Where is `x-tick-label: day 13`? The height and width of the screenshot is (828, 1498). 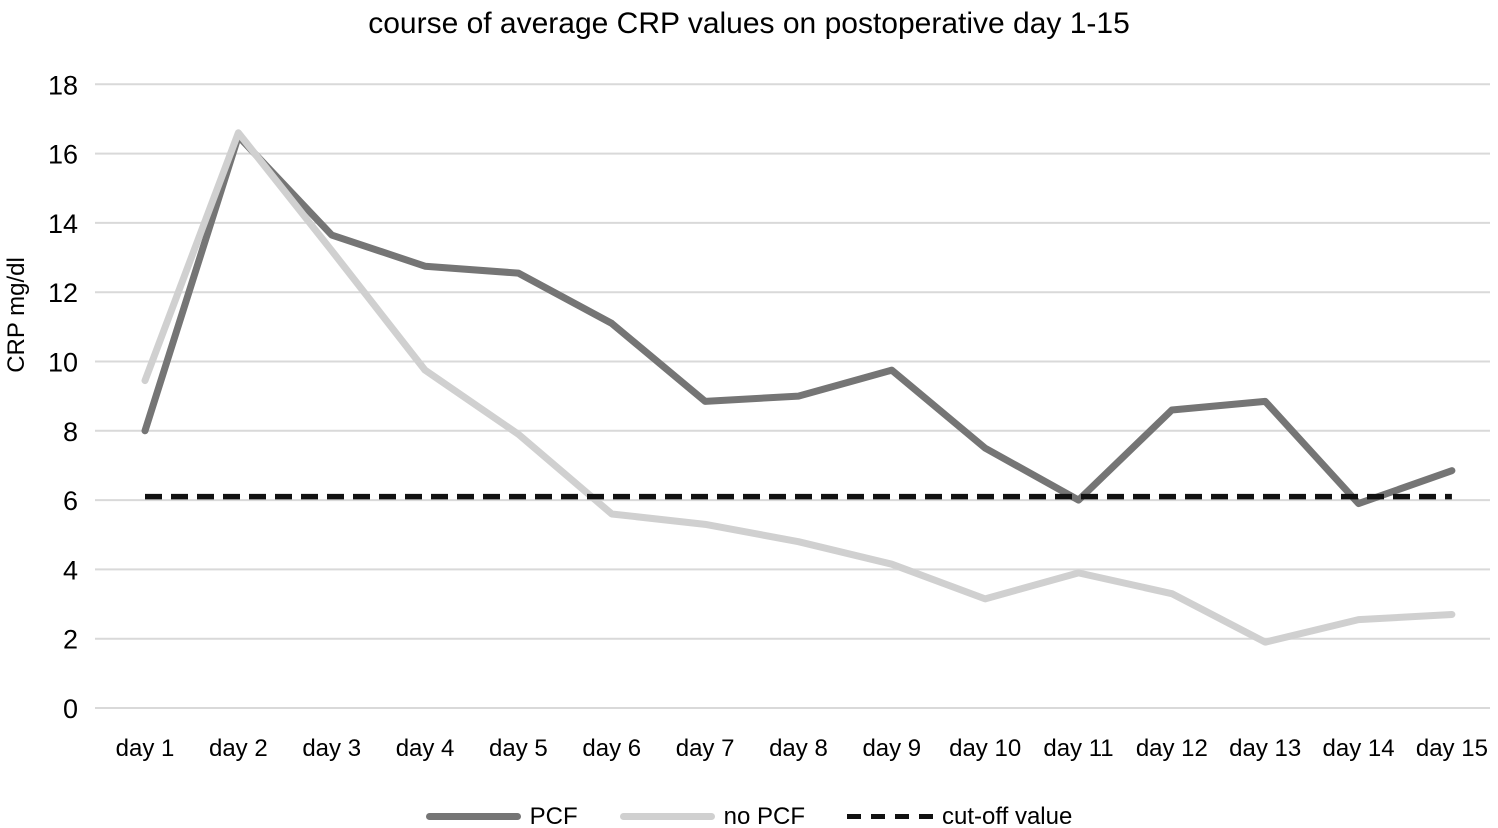
x-tick-label: day 13 is located at coordinates (1265, 748).